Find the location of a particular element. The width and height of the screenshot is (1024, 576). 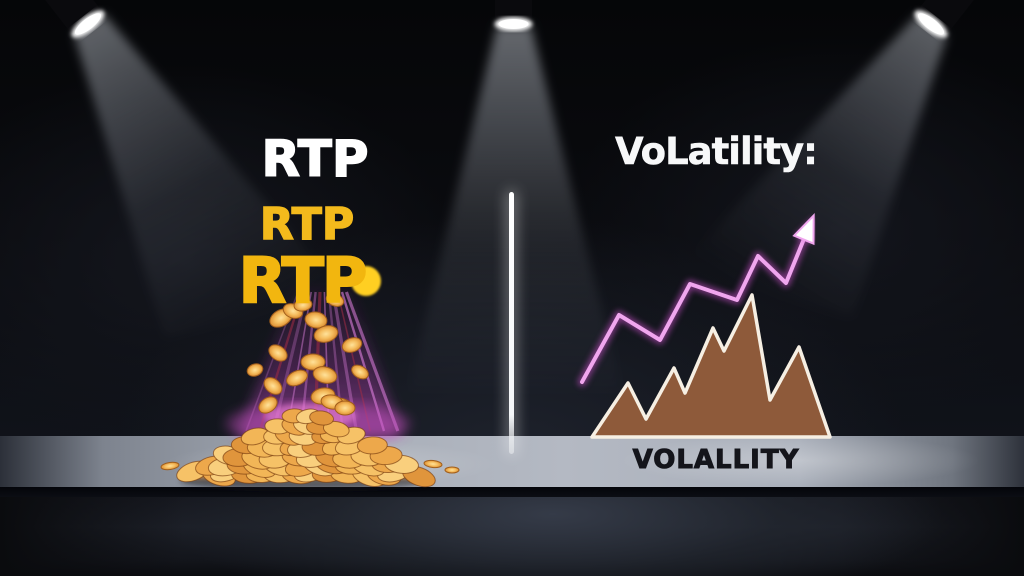

spotlight-right-icon is located at coordinates (952, 19).